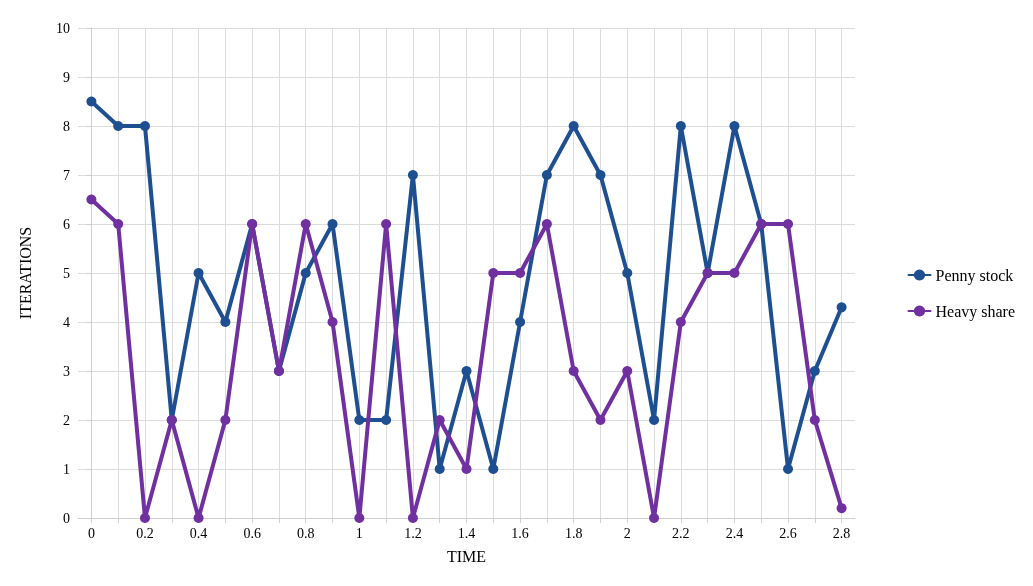  Describe the element at coordinates (145, 533) in the screenshot. I see `x-tick-label: 0.2` at that location.